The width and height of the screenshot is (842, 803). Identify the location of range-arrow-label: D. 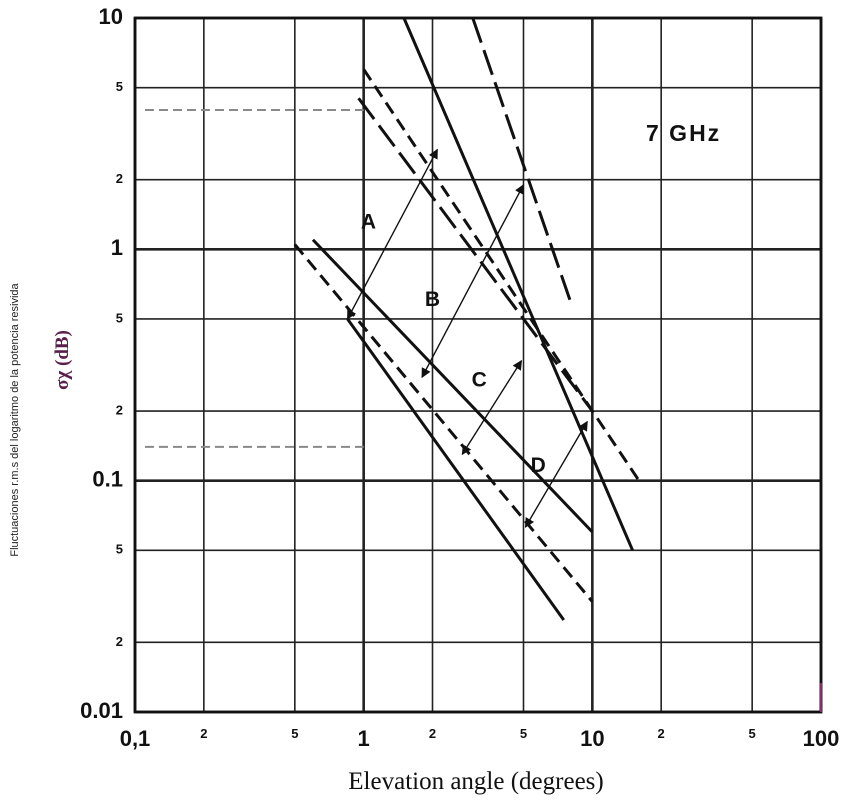
(538, 465).